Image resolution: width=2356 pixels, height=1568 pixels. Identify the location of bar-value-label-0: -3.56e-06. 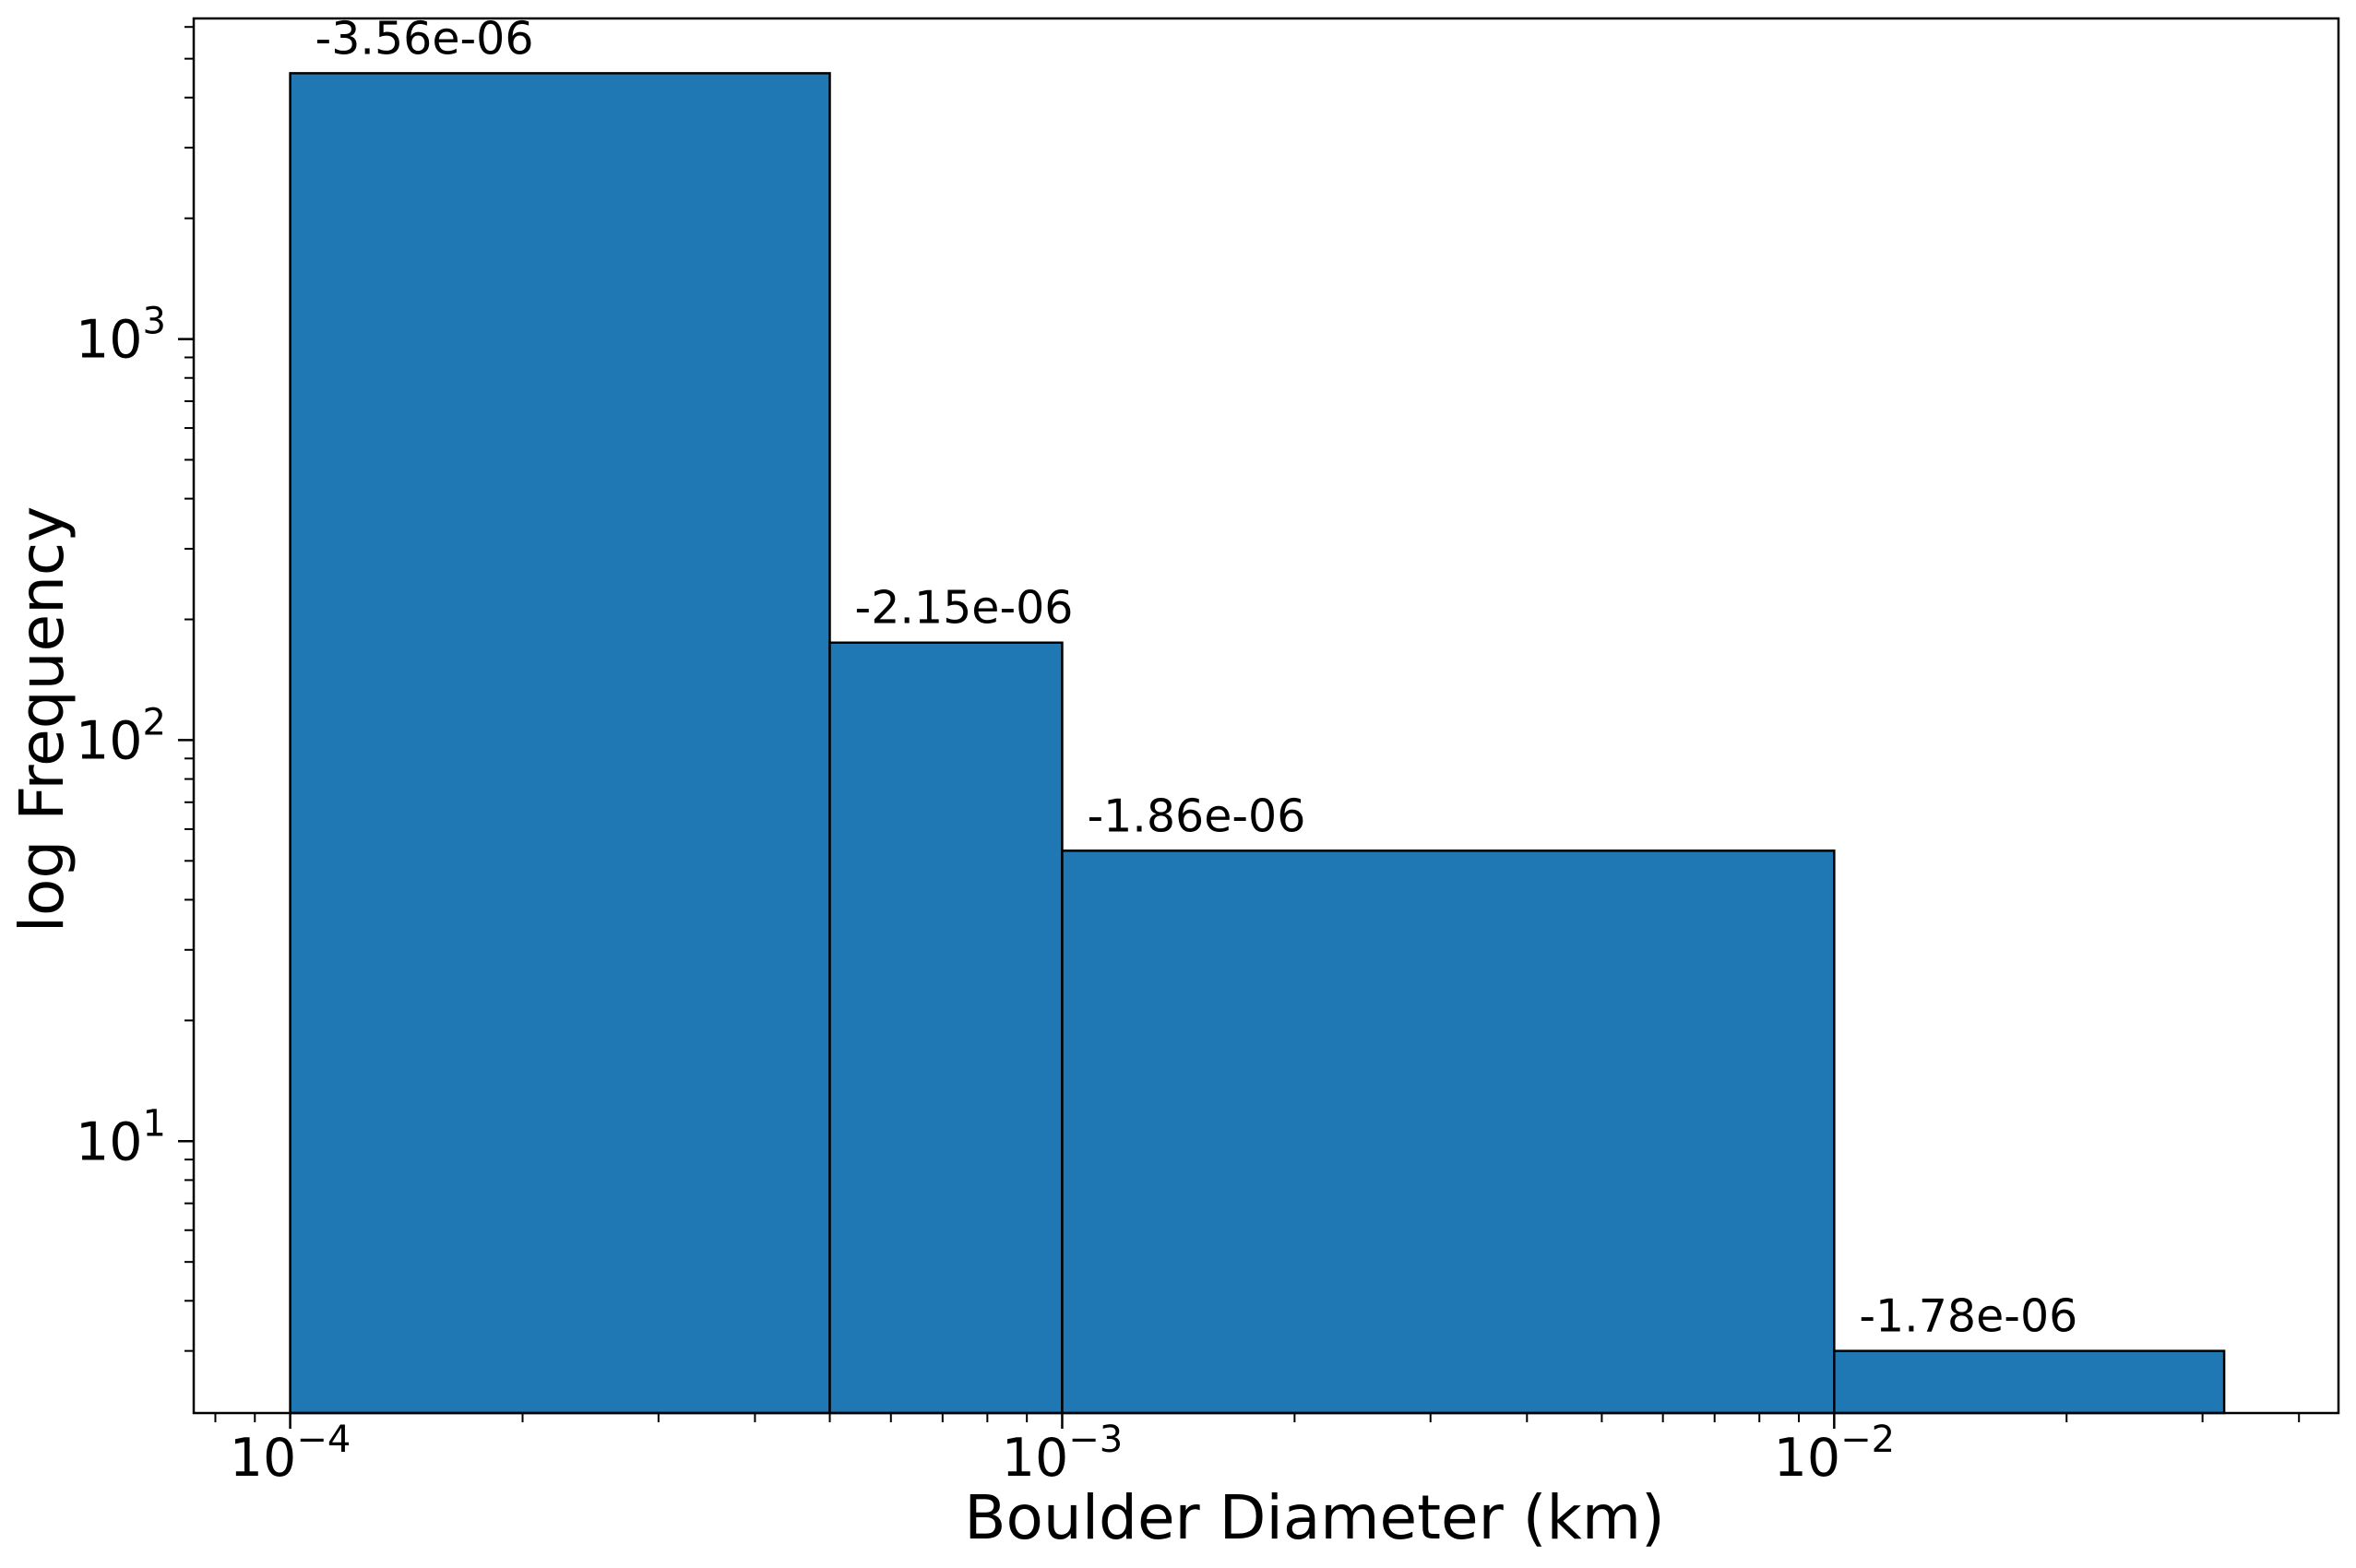
(424, 38).